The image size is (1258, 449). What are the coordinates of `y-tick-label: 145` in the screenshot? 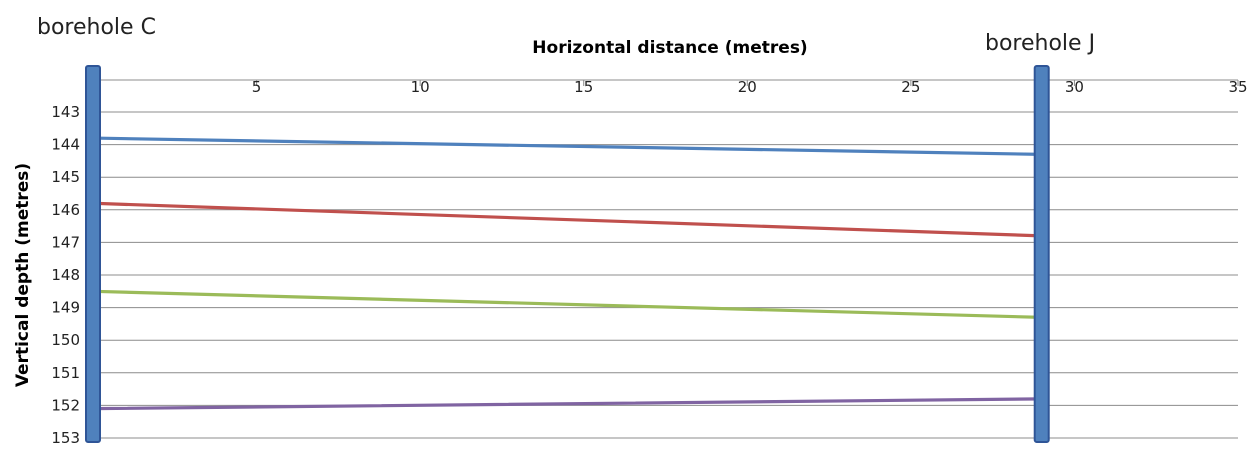 It's located at (65, 177).